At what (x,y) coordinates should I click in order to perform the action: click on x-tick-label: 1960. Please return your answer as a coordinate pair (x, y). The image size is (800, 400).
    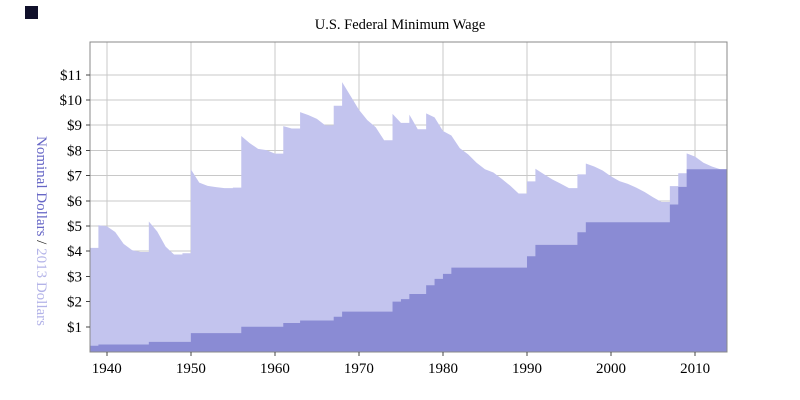
    Looking at the image, I should click on (275, 369).